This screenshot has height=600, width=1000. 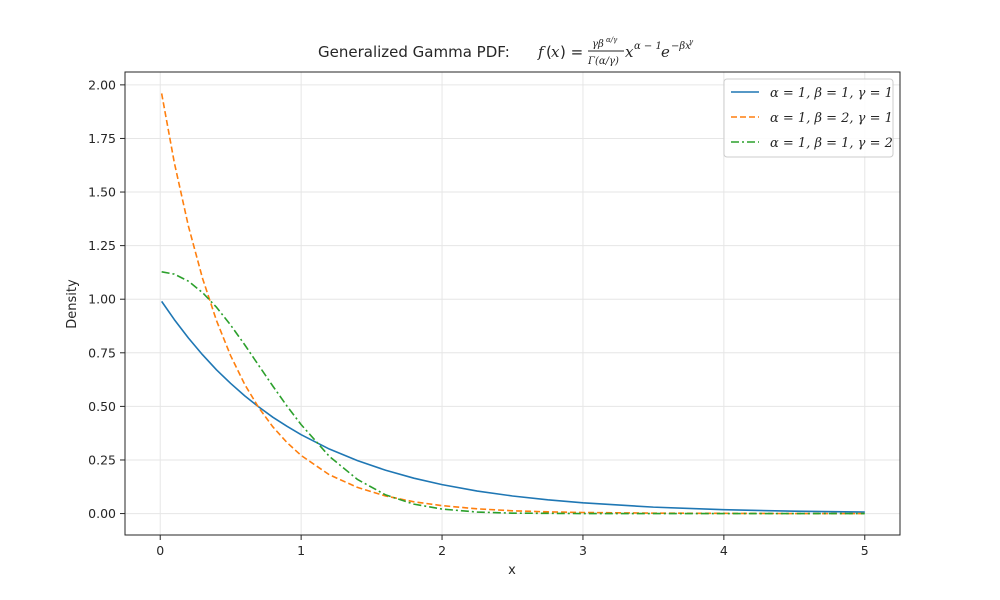 What do you see at coordinates (665, 52) in the screenshot?
I see `svg-text: e` at bounding box center [665, 52].